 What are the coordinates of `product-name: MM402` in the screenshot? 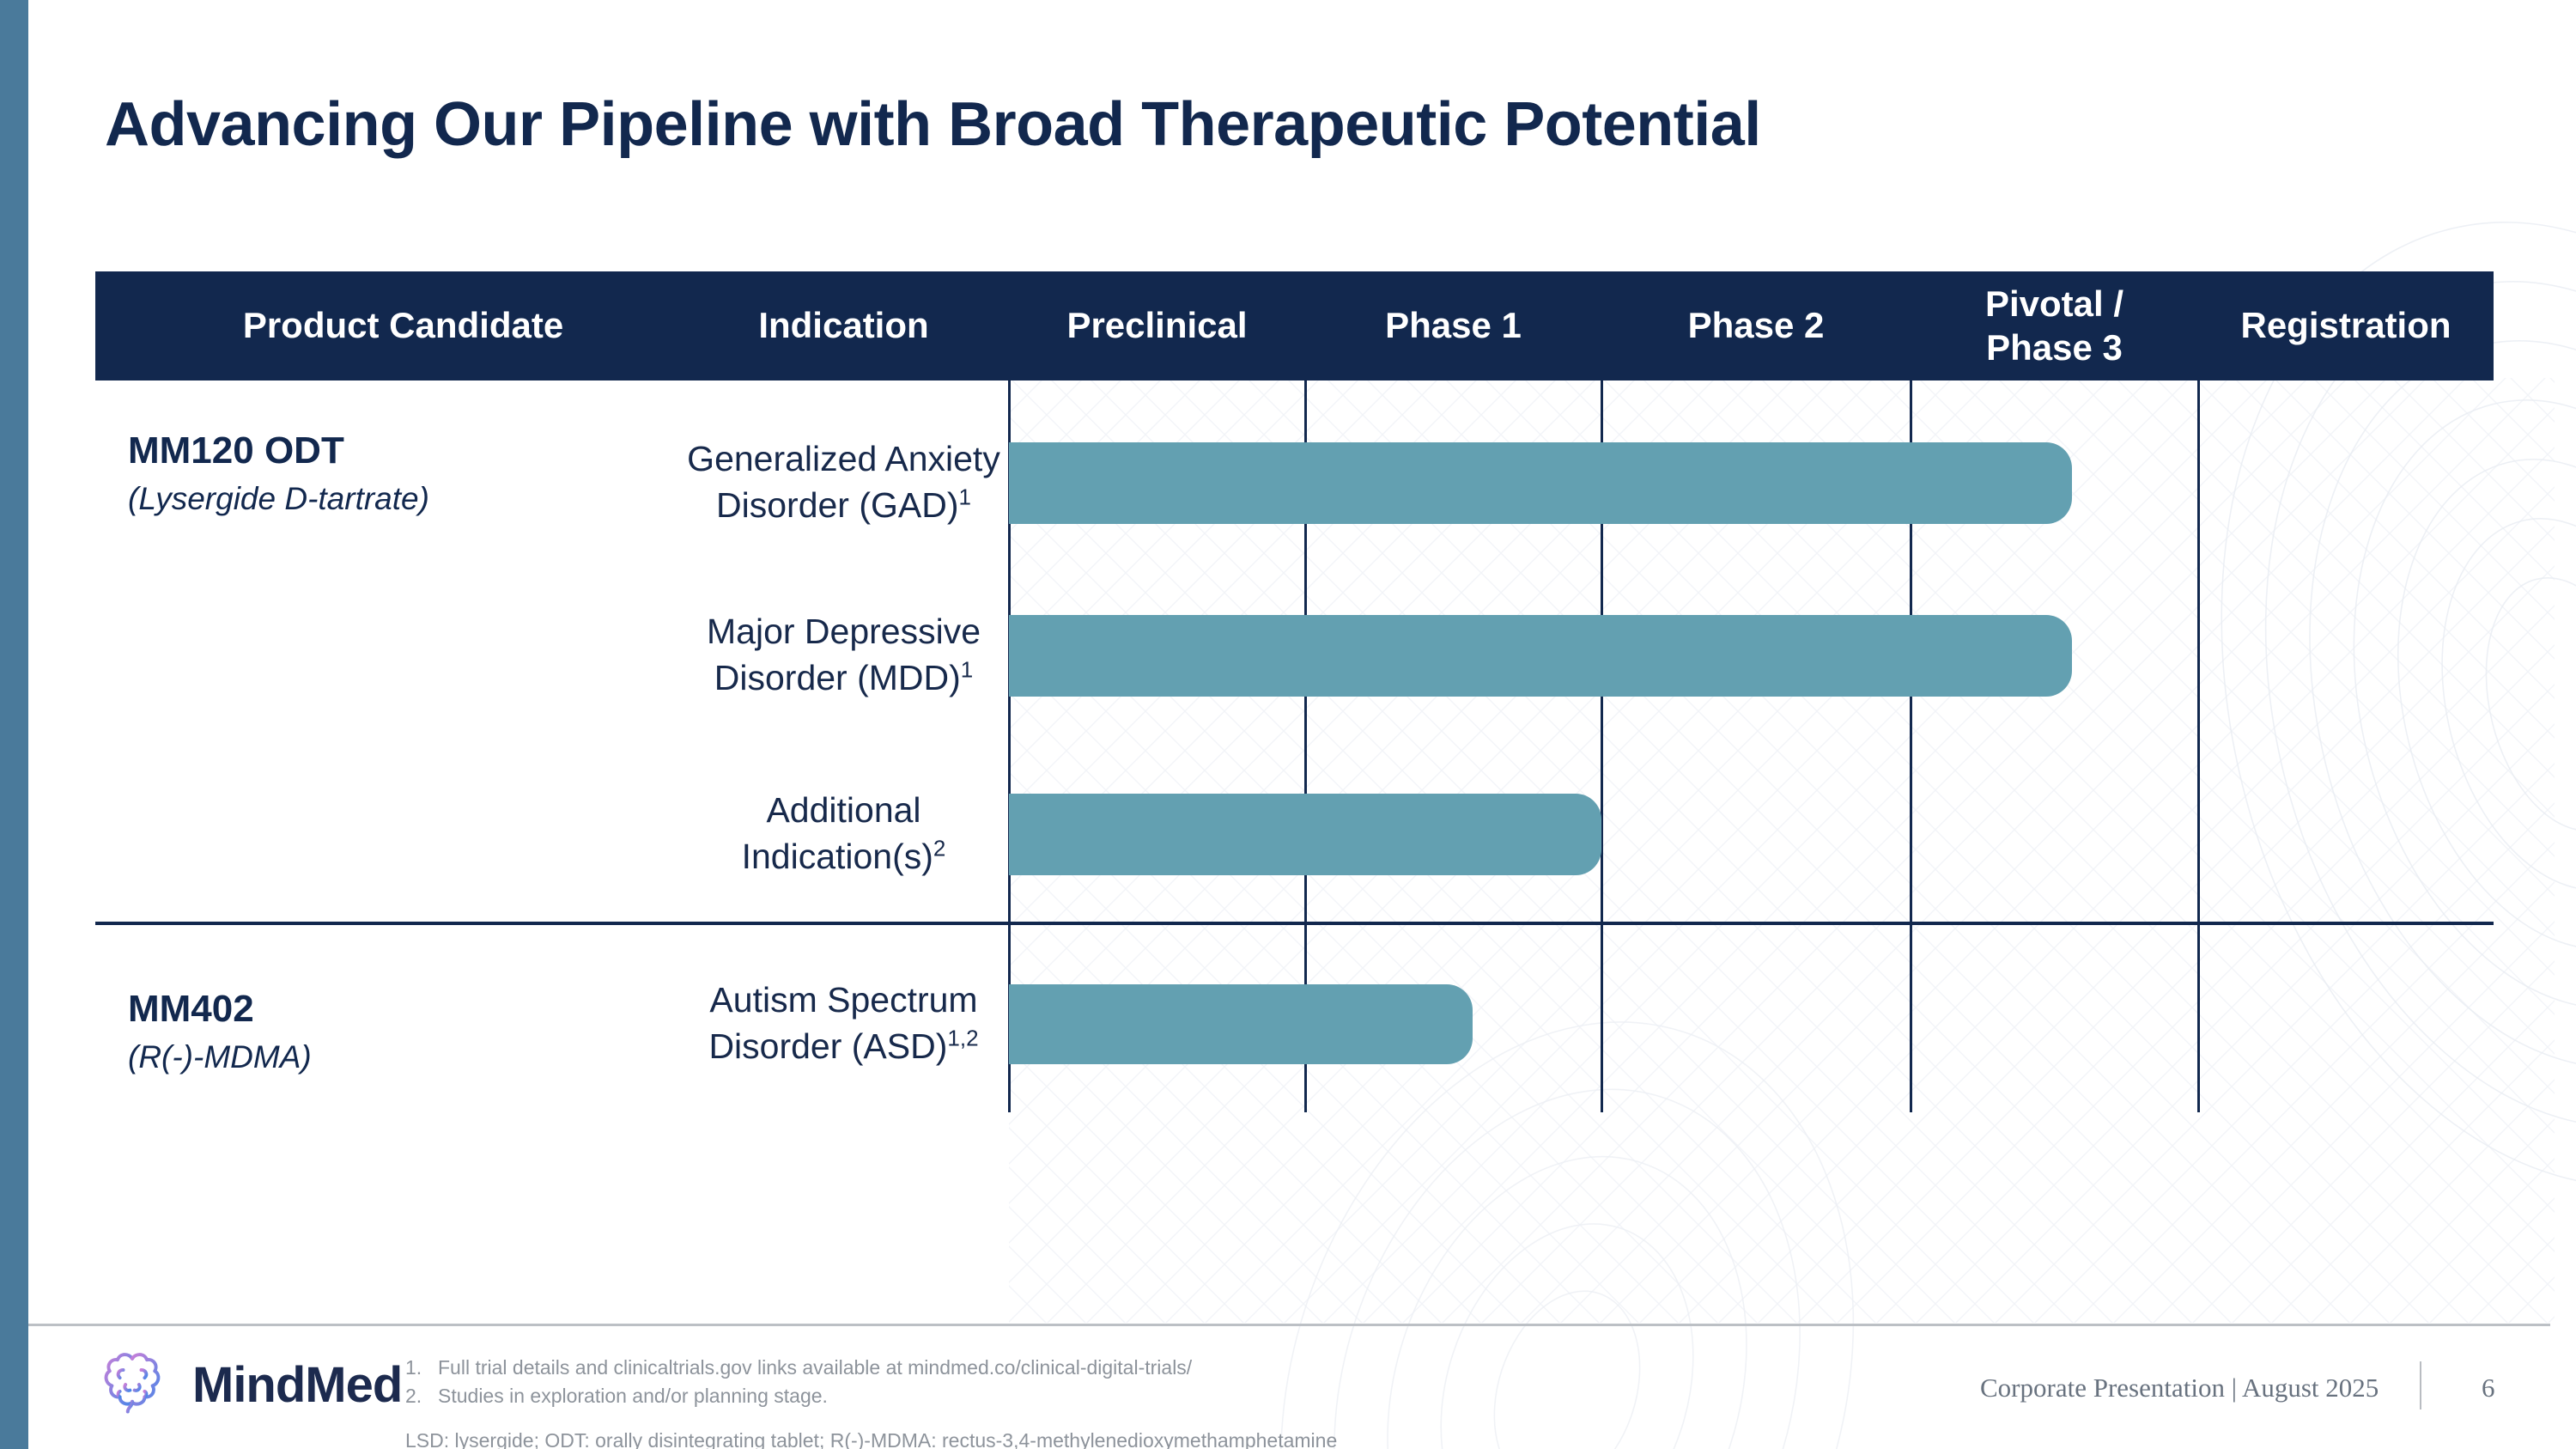 It's located at (191, 1009).